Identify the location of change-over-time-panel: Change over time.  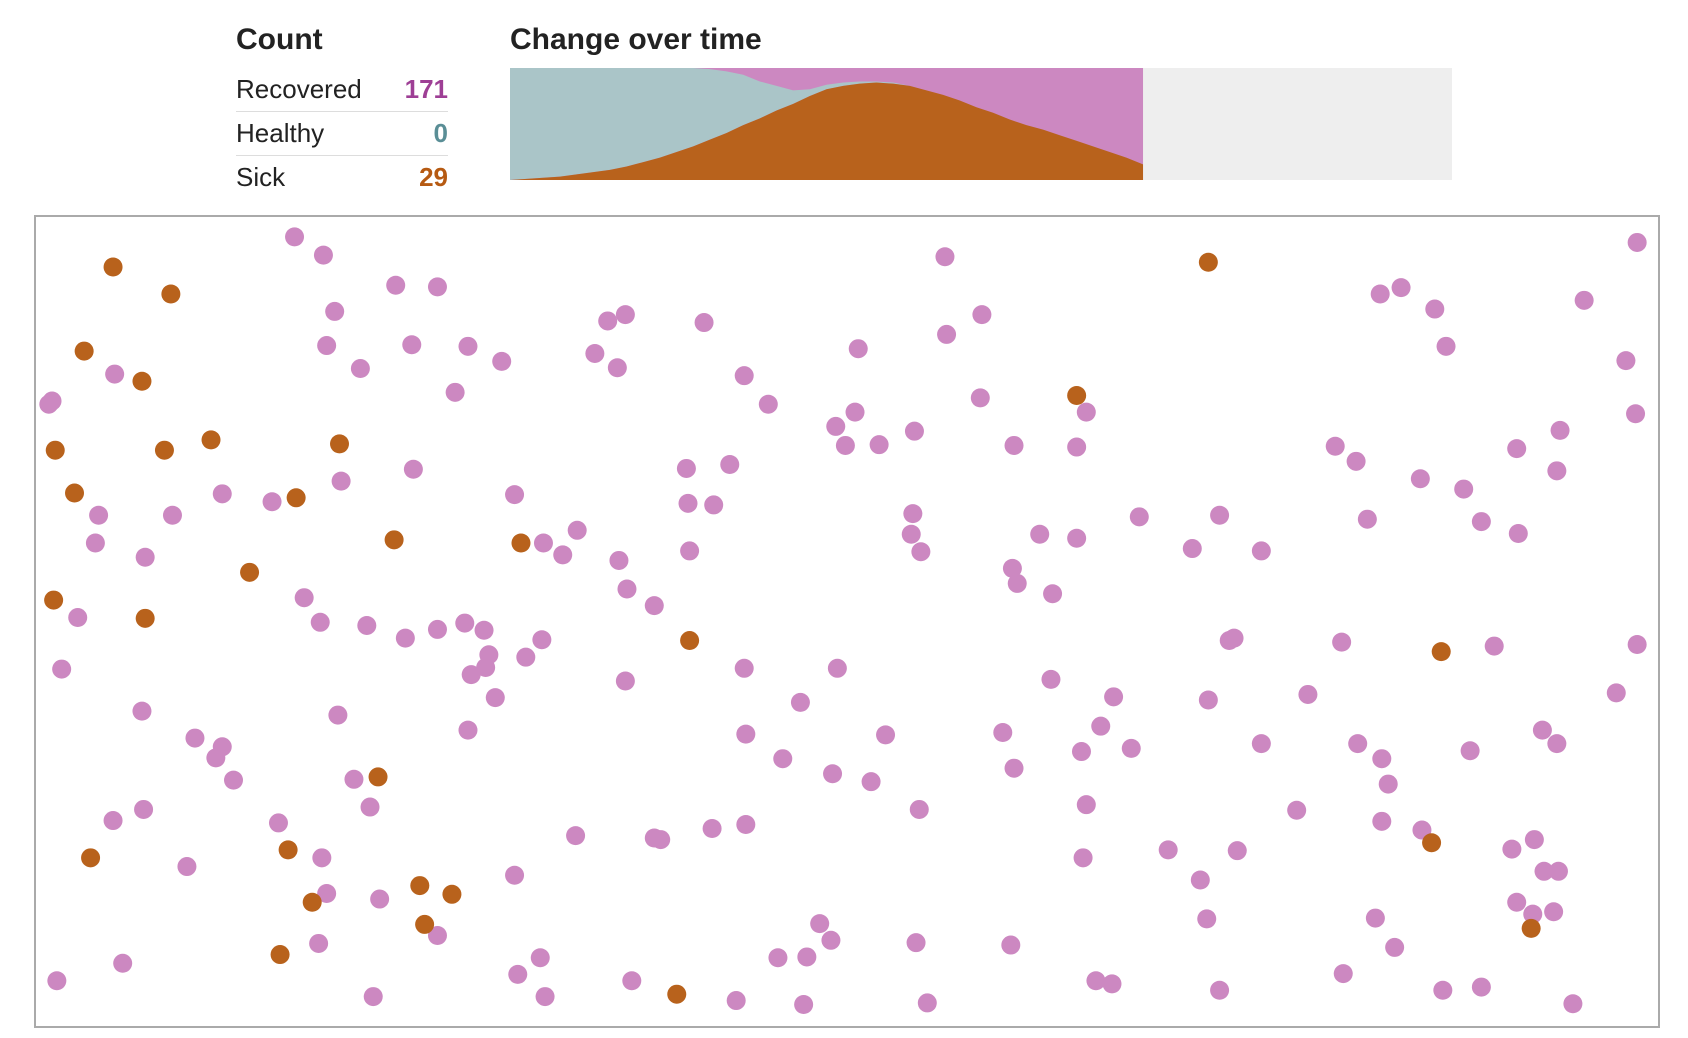
(981, 101).